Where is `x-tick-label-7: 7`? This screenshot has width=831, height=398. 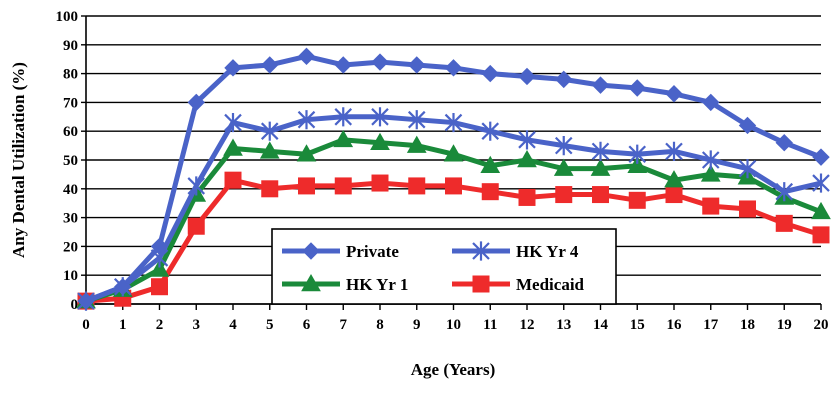
x-tick-label-7: 7 is located at coordinates (344, 325).